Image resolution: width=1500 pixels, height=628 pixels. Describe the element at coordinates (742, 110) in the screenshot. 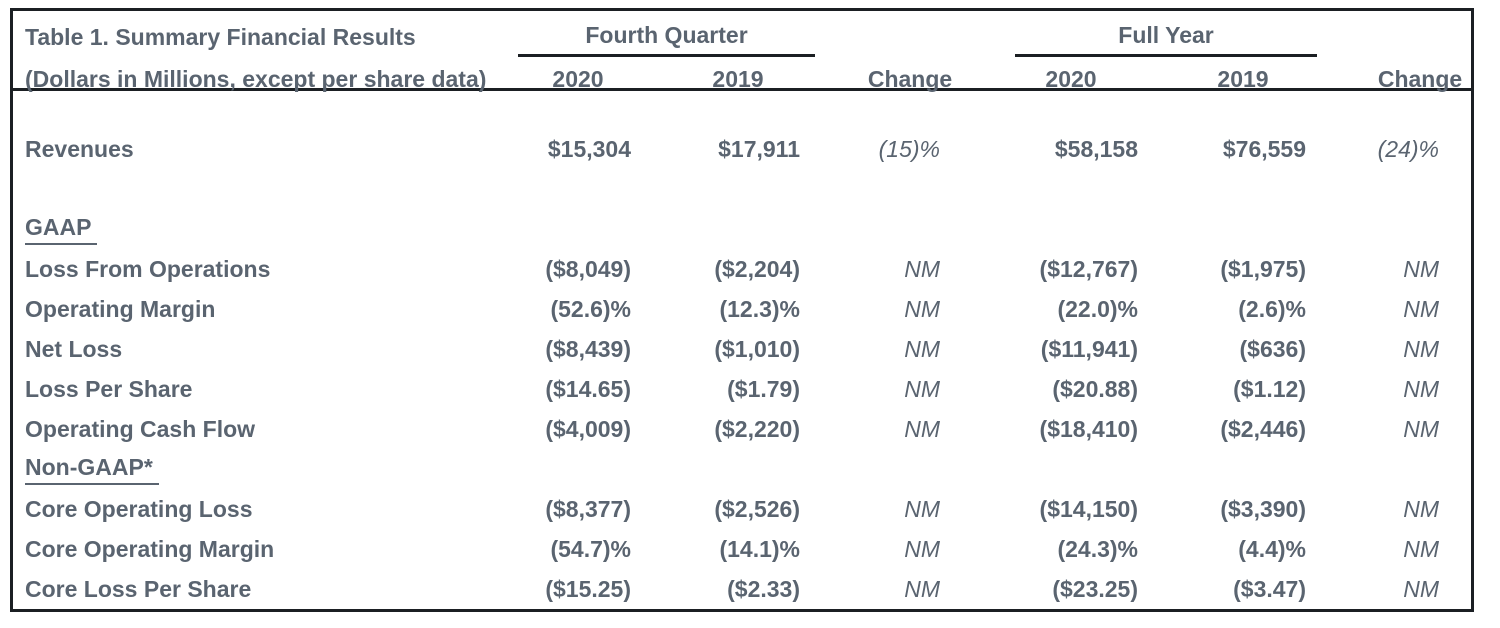

I see `spacer-row` at that location.